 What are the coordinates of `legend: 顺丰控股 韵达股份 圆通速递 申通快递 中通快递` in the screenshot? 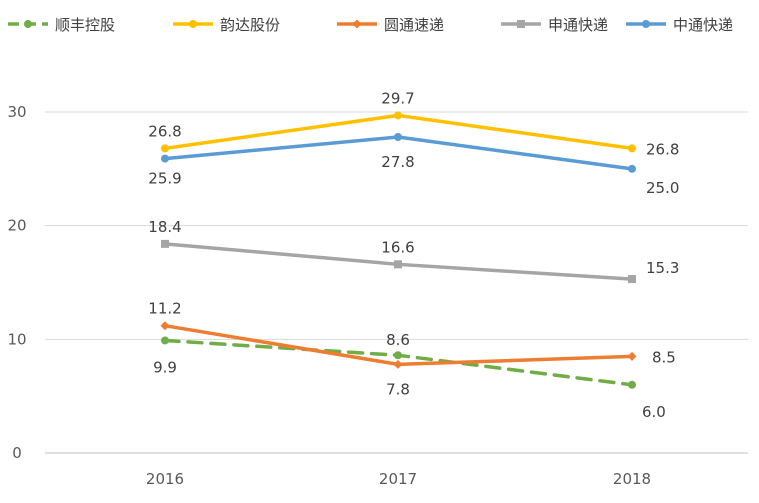 It's located at (370, 25).